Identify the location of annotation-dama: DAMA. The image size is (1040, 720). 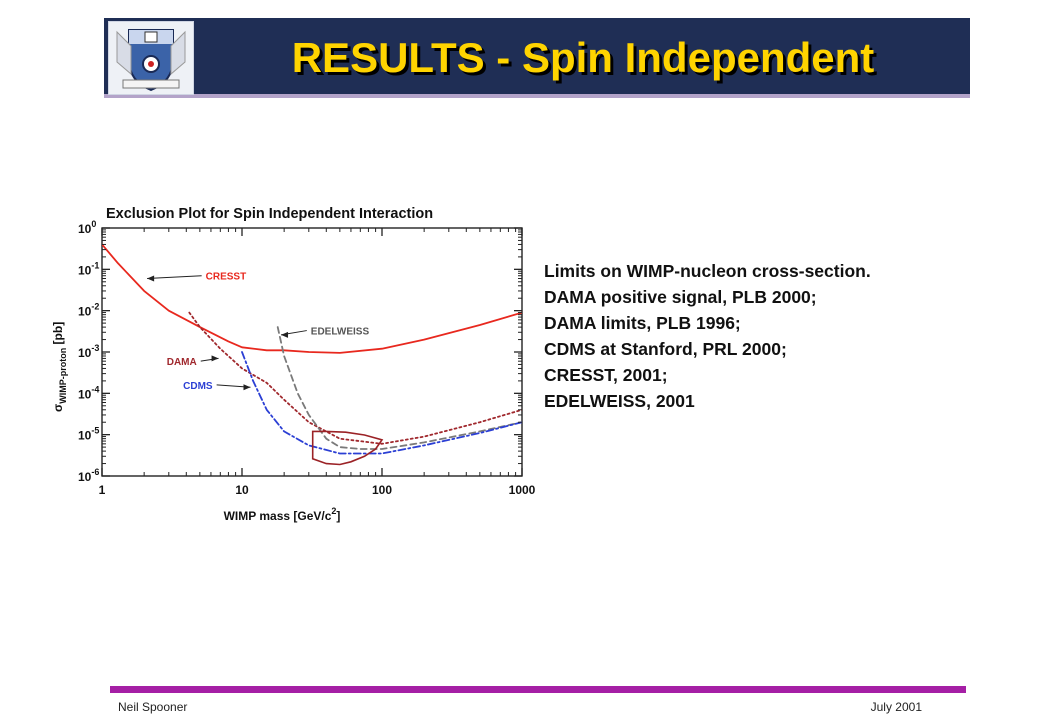
(182, 362).